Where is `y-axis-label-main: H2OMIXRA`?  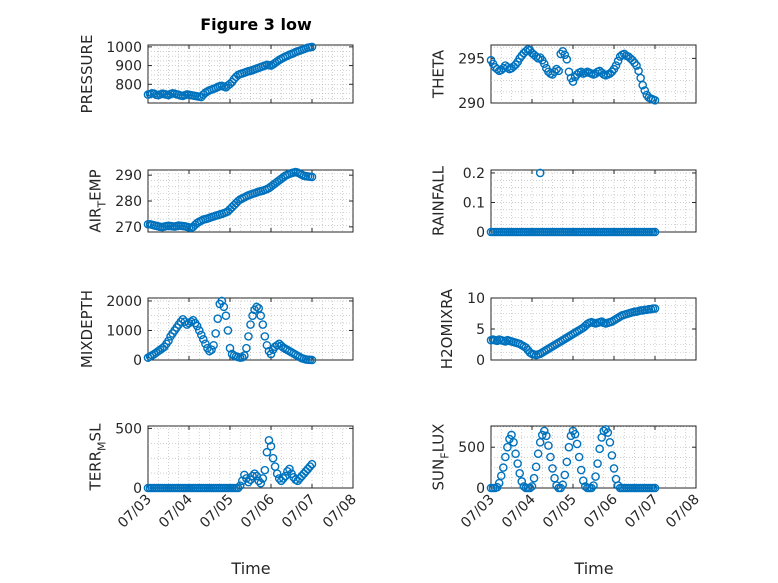
y-axis-label-main: H2OMIXRA is located at coordinates (447, 328).